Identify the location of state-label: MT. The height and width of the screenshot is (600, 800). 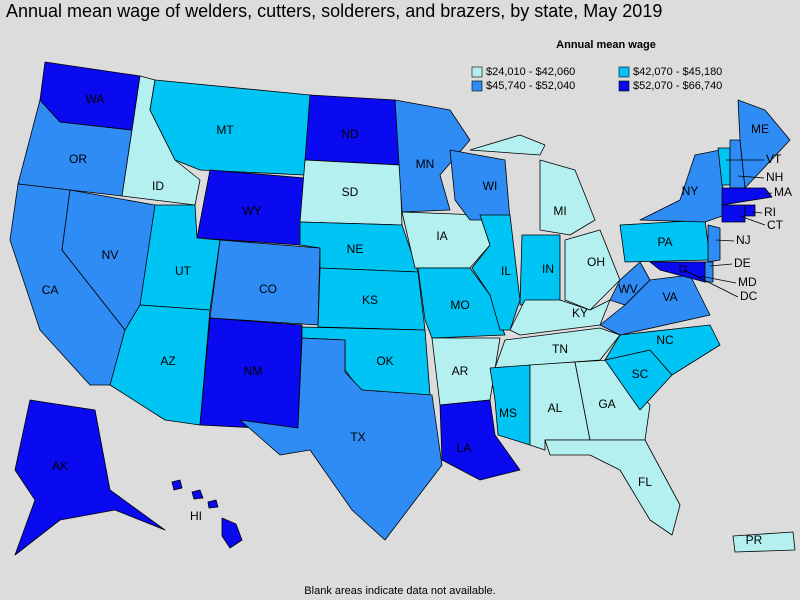
(225, 130).